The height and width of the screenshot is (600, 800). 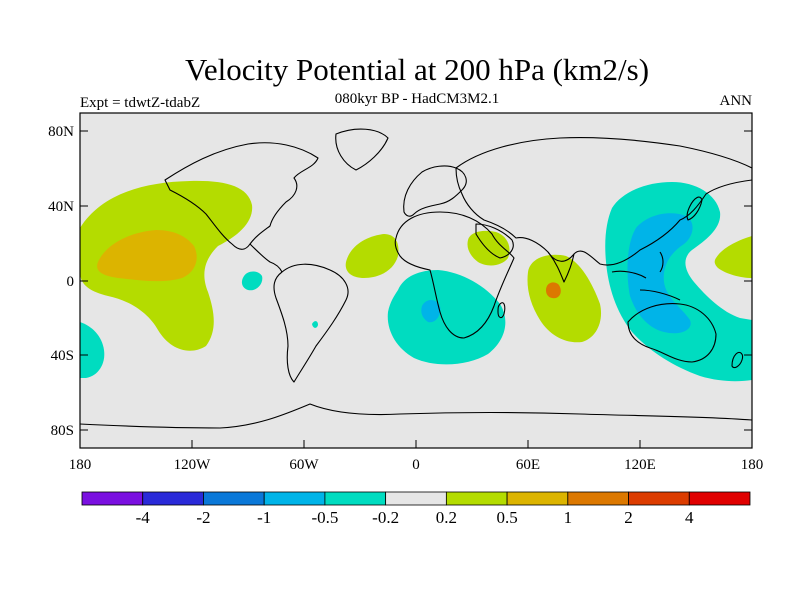 I want to click on colorbar-label: 2, so click(x=628, y=517).